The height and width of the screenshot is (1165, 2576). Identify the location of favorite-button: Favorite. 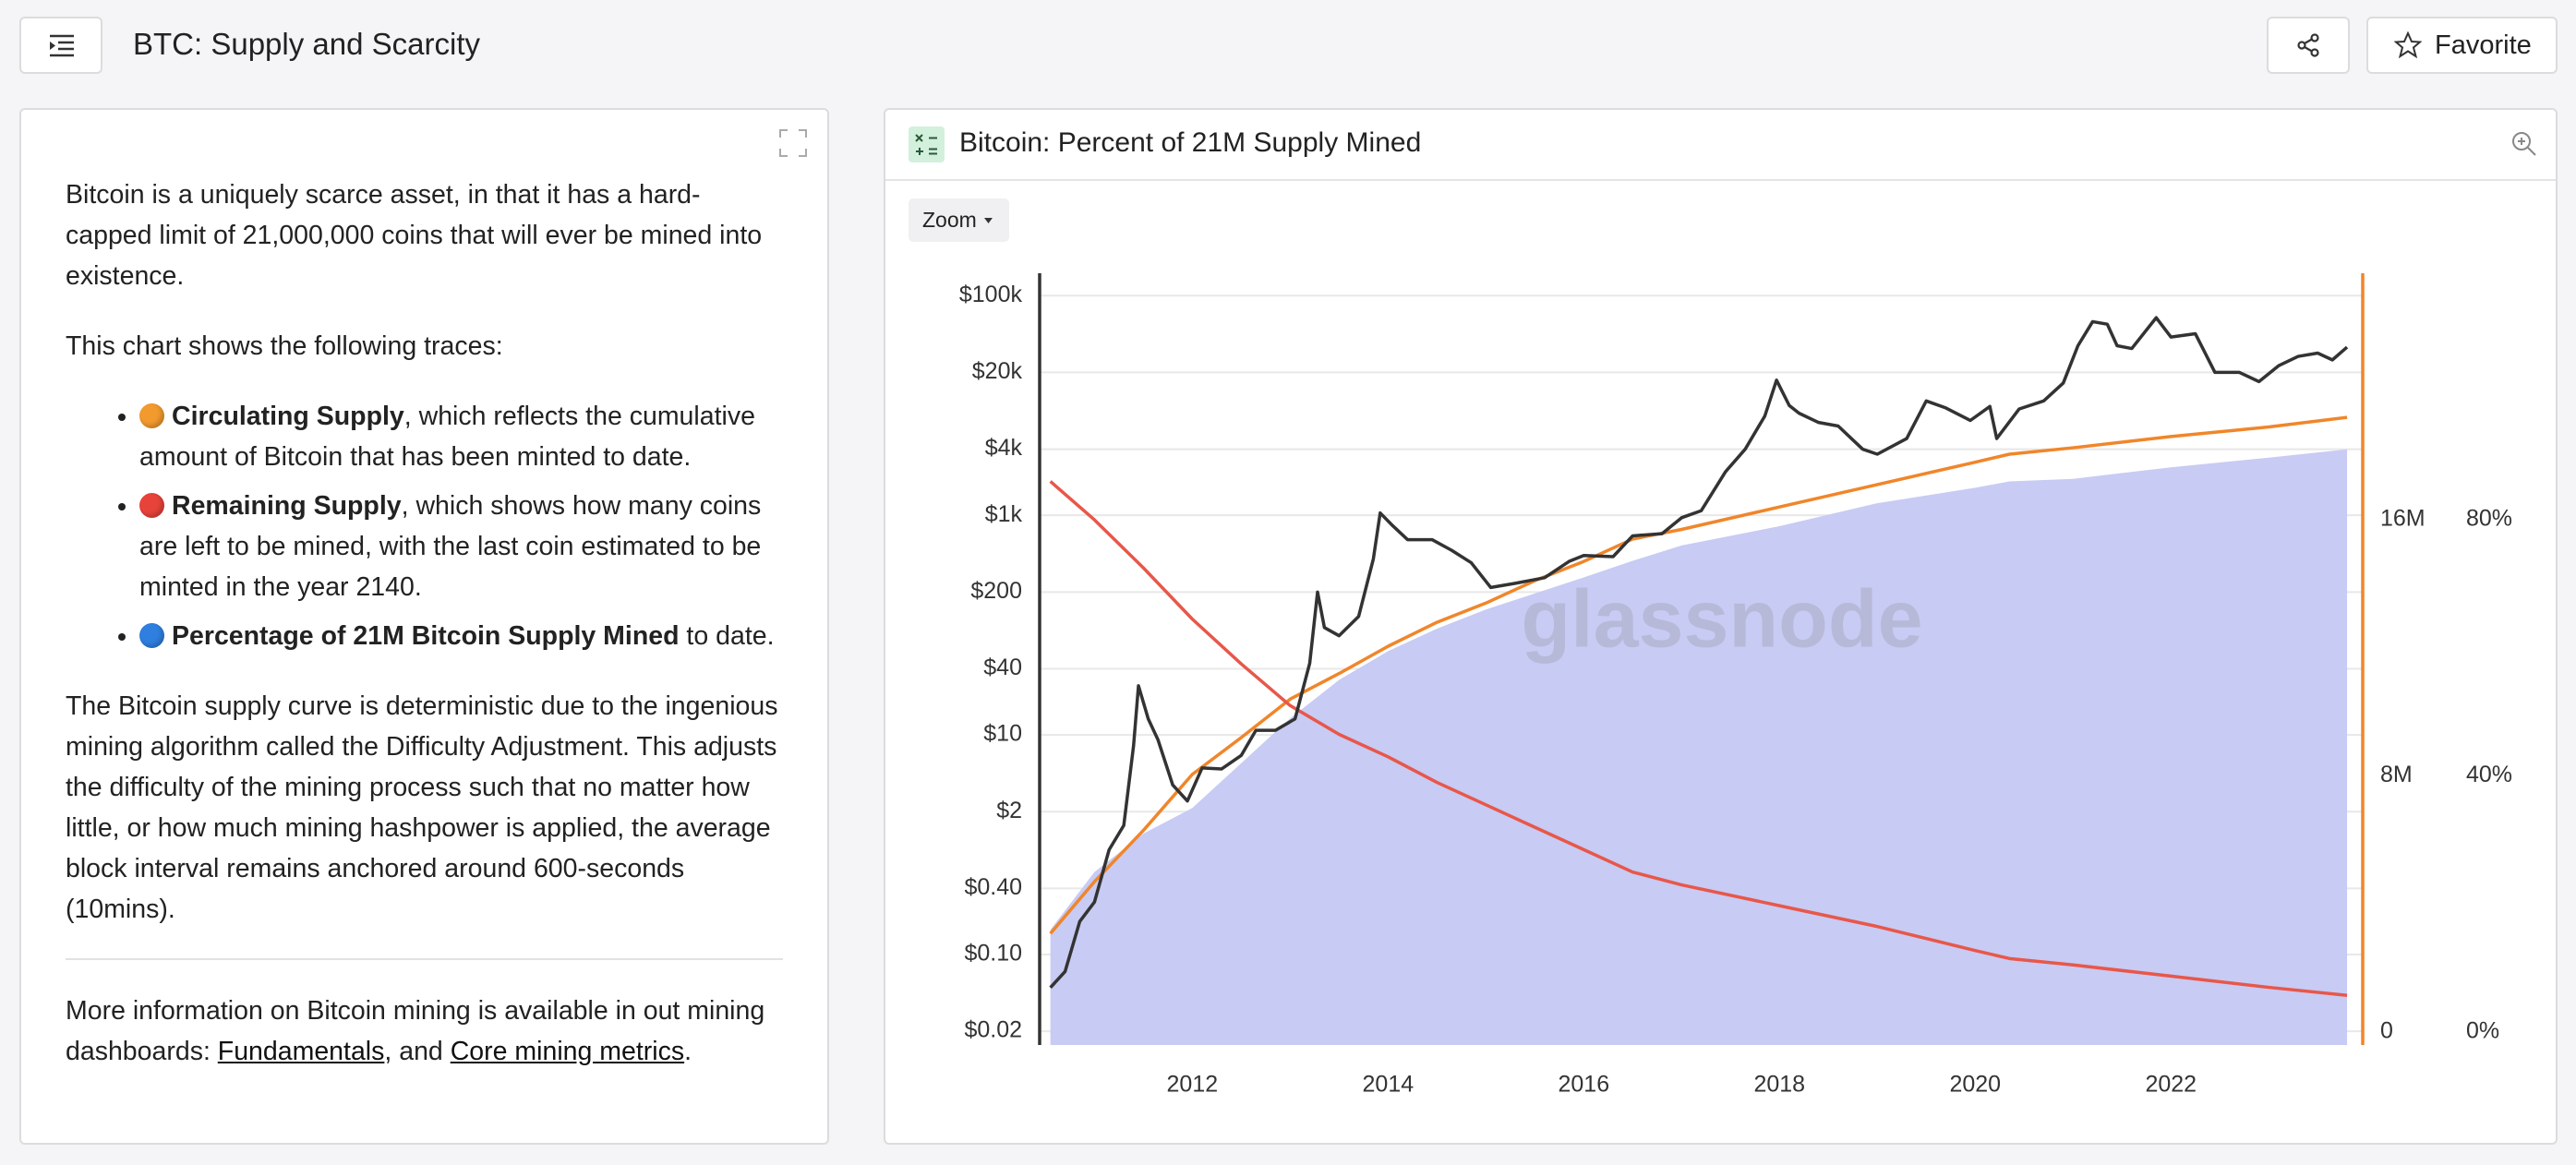
(2462, 45).